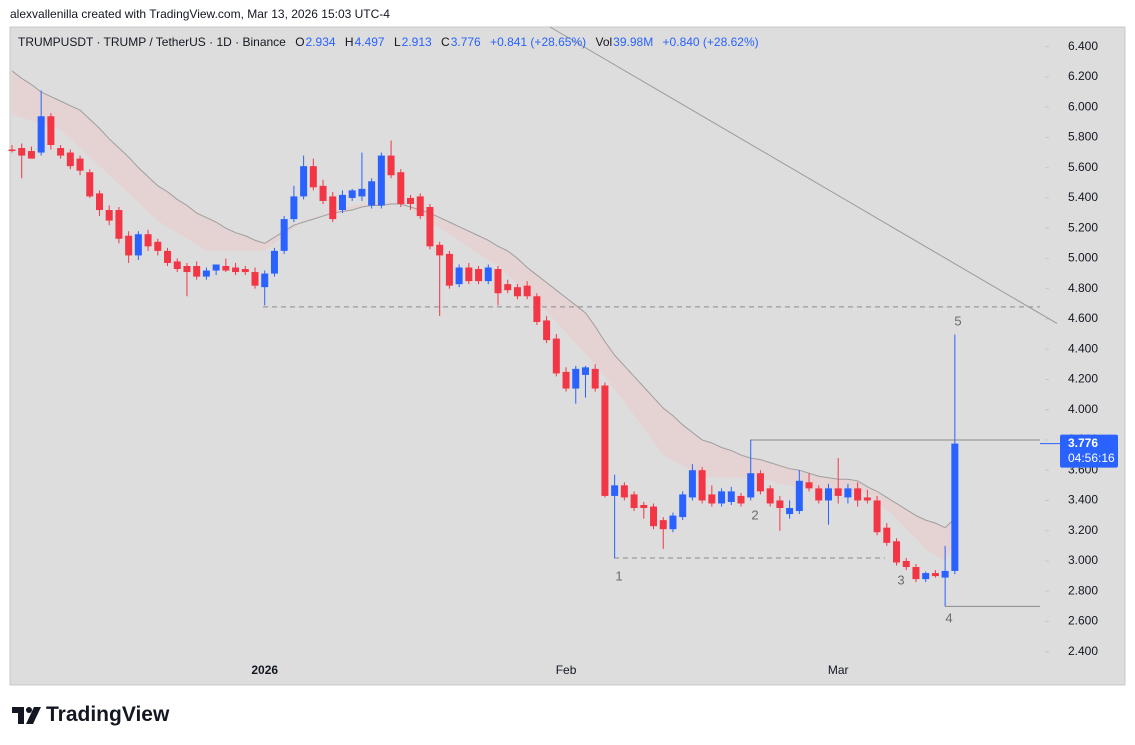  Describe the element at coordinates (1083, 530) in the screenshot. I see `y-tick-label: 3.200` at that location.